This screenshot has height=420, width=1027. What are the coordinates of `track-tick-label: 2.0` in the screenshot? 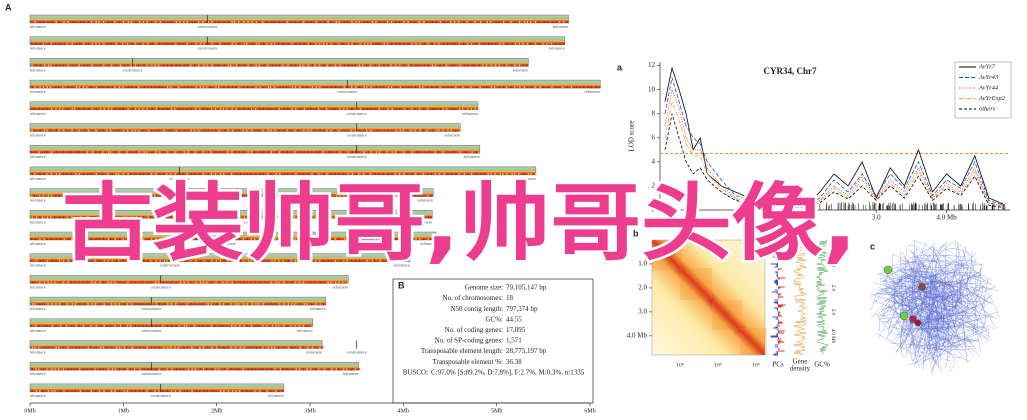 It's located at (832, 288).